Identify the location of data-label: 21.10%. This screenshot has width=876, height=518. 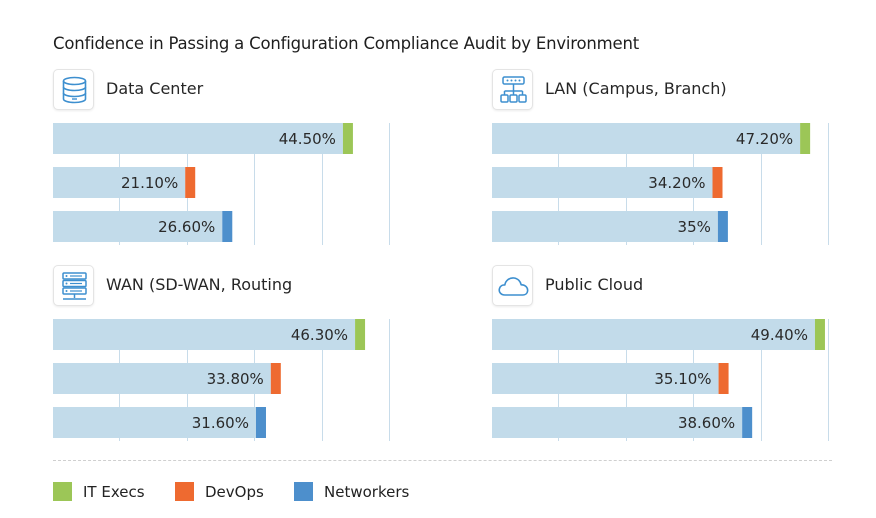
(149, 183).